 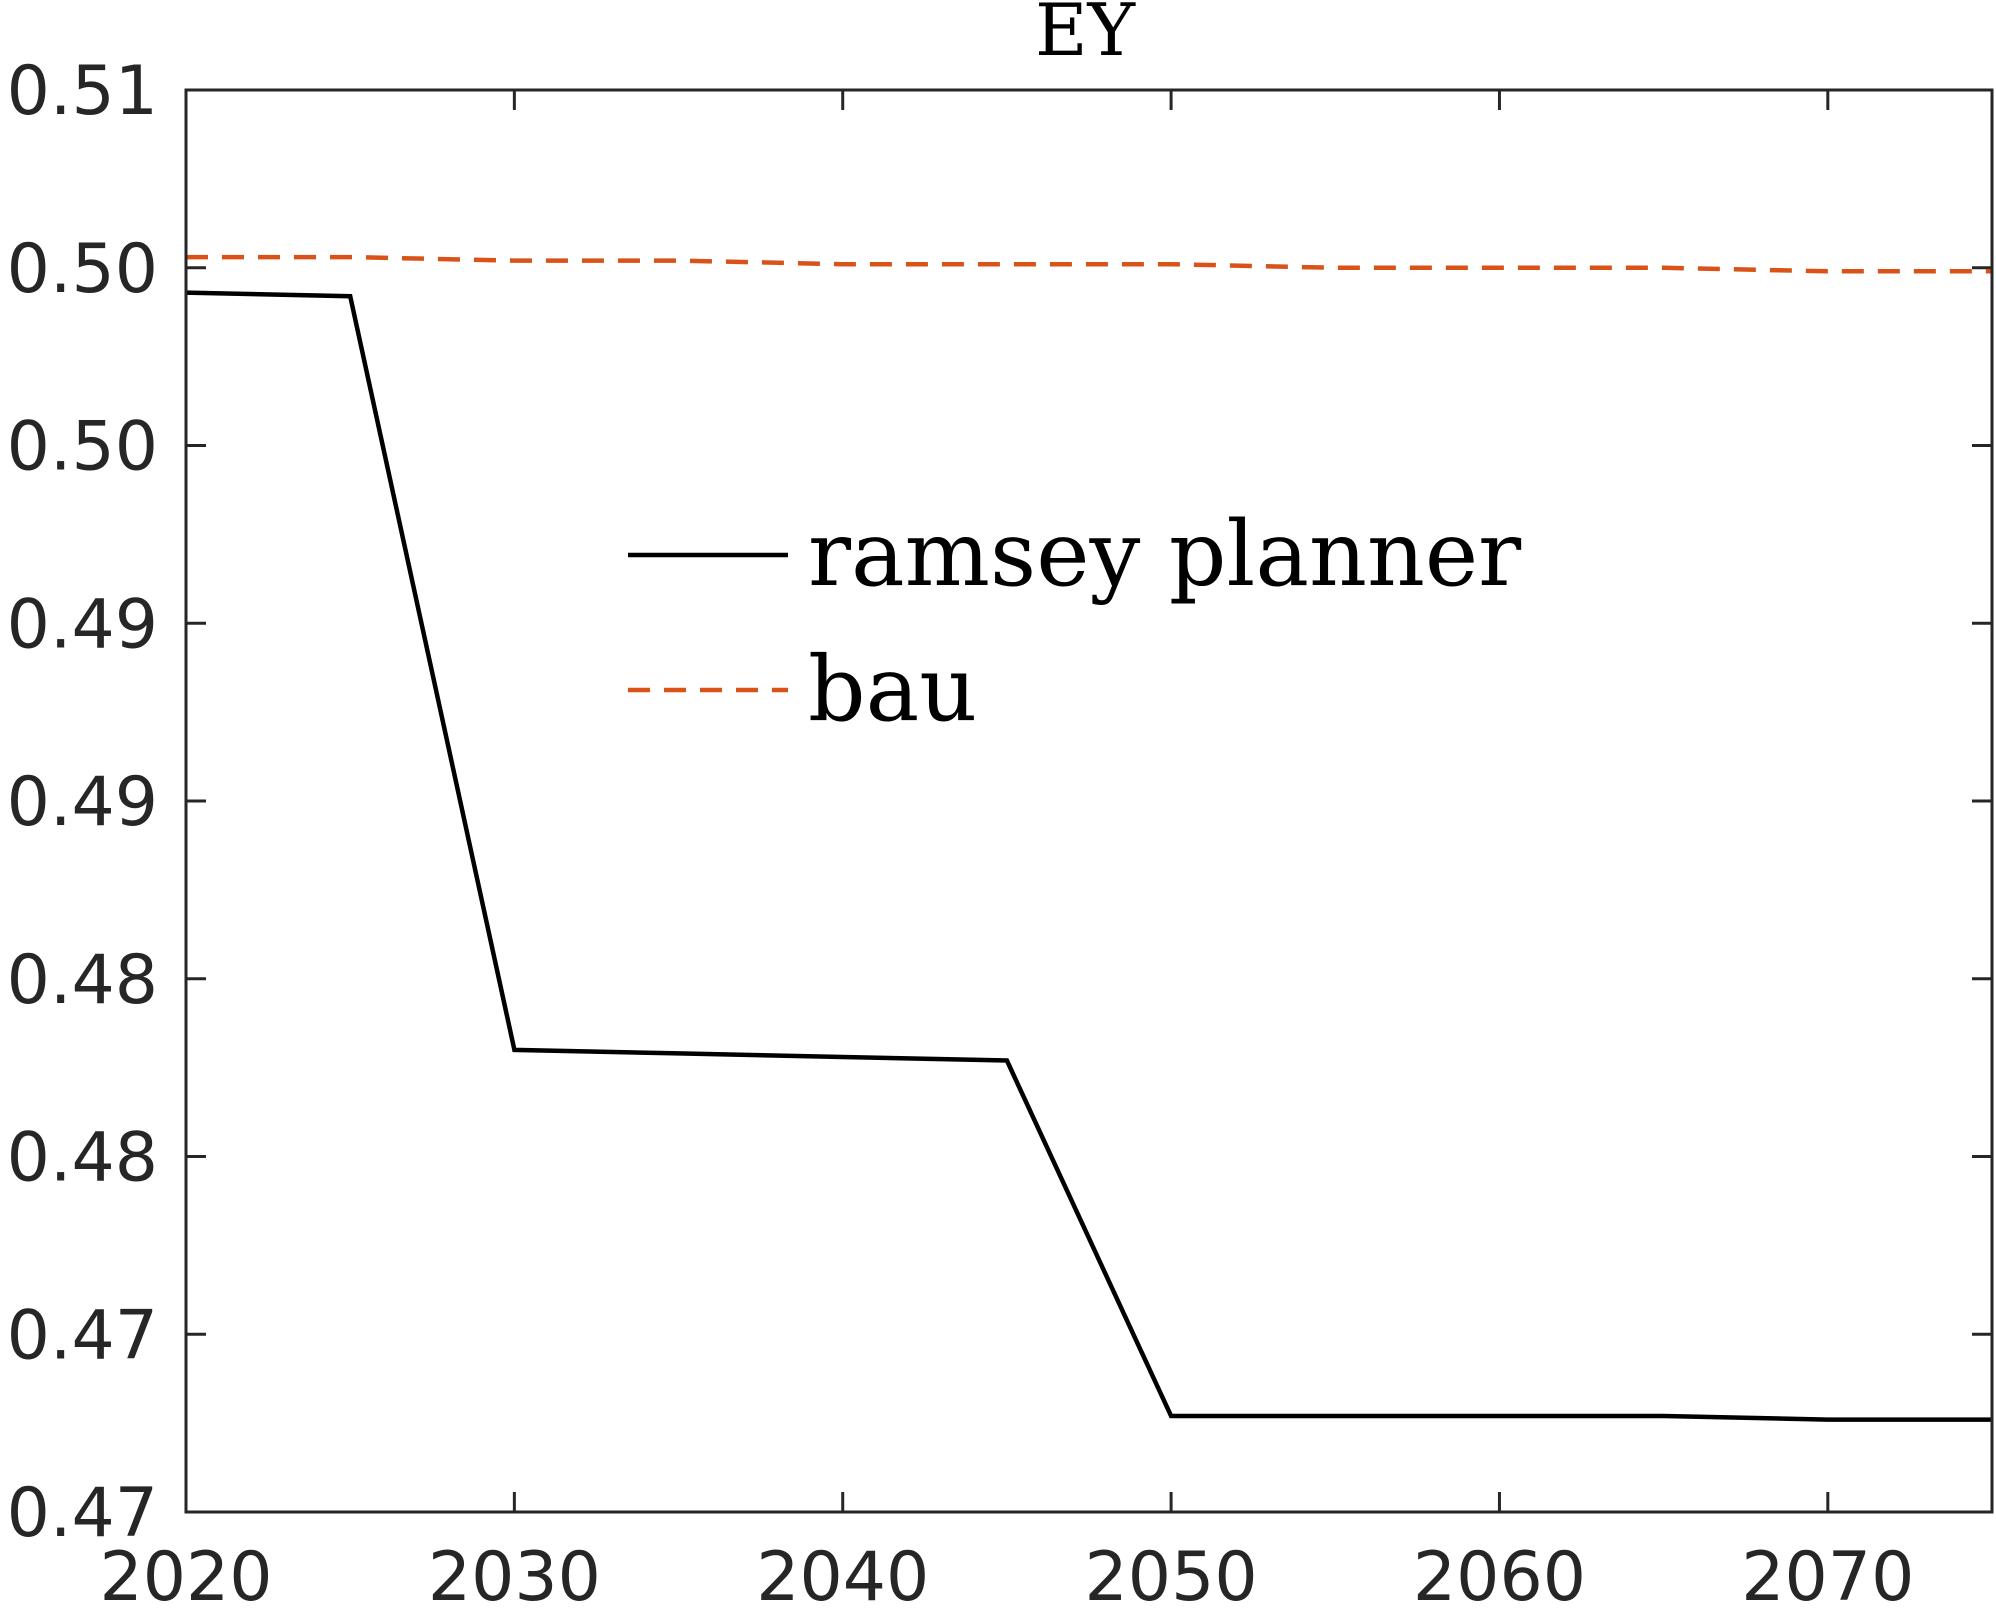 I want to click on legend: ramsey planner bau, so click(x=1075, y=622).